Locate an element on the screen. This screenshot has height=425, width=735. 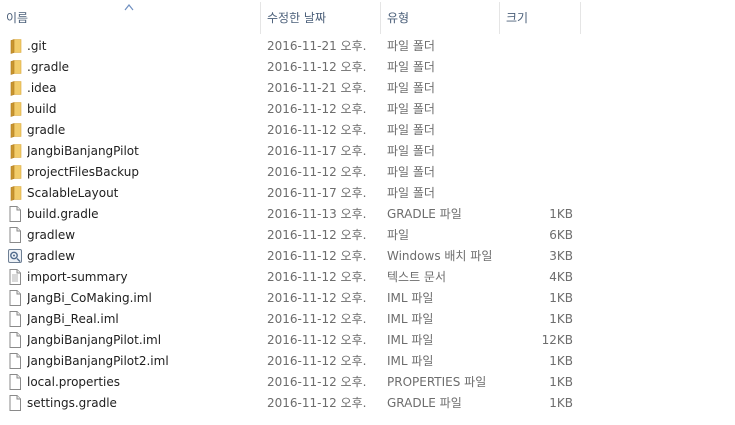
file-row: .git 2016-11-21 오후... 파일 폴더 is located at coordinates (367, 46).